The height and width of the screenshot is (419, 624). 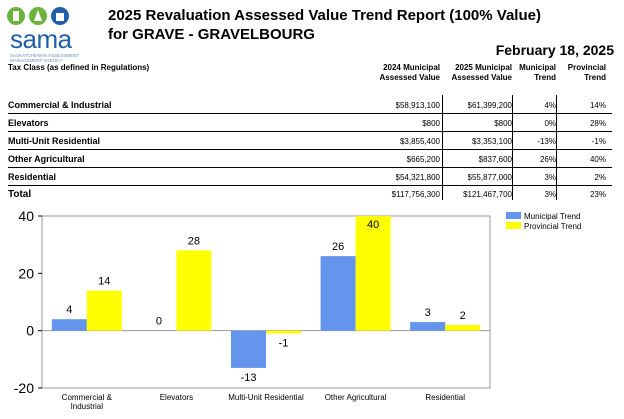 What do you see at coordinates (211, 34) in the screenshot?
I see `report-title-line2: for GRAVE - GRAVELBOURG` at bounding box center [211, 34].